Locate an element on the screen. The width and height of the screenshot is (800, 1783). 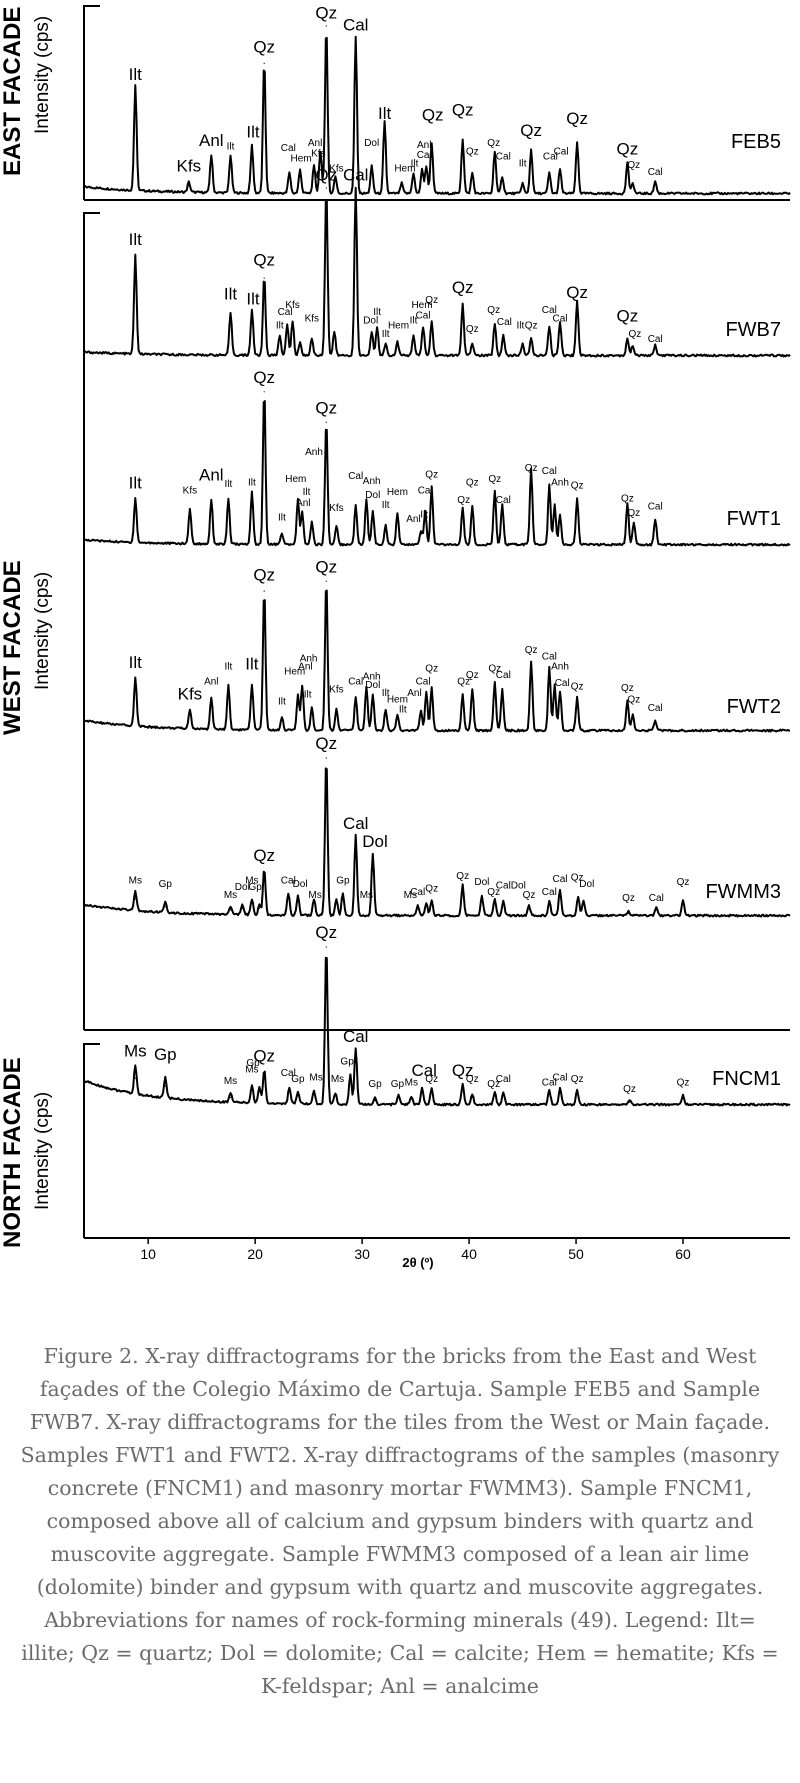
facade-label-north: NORTH FACADE is located at coordinates (13, 1152).